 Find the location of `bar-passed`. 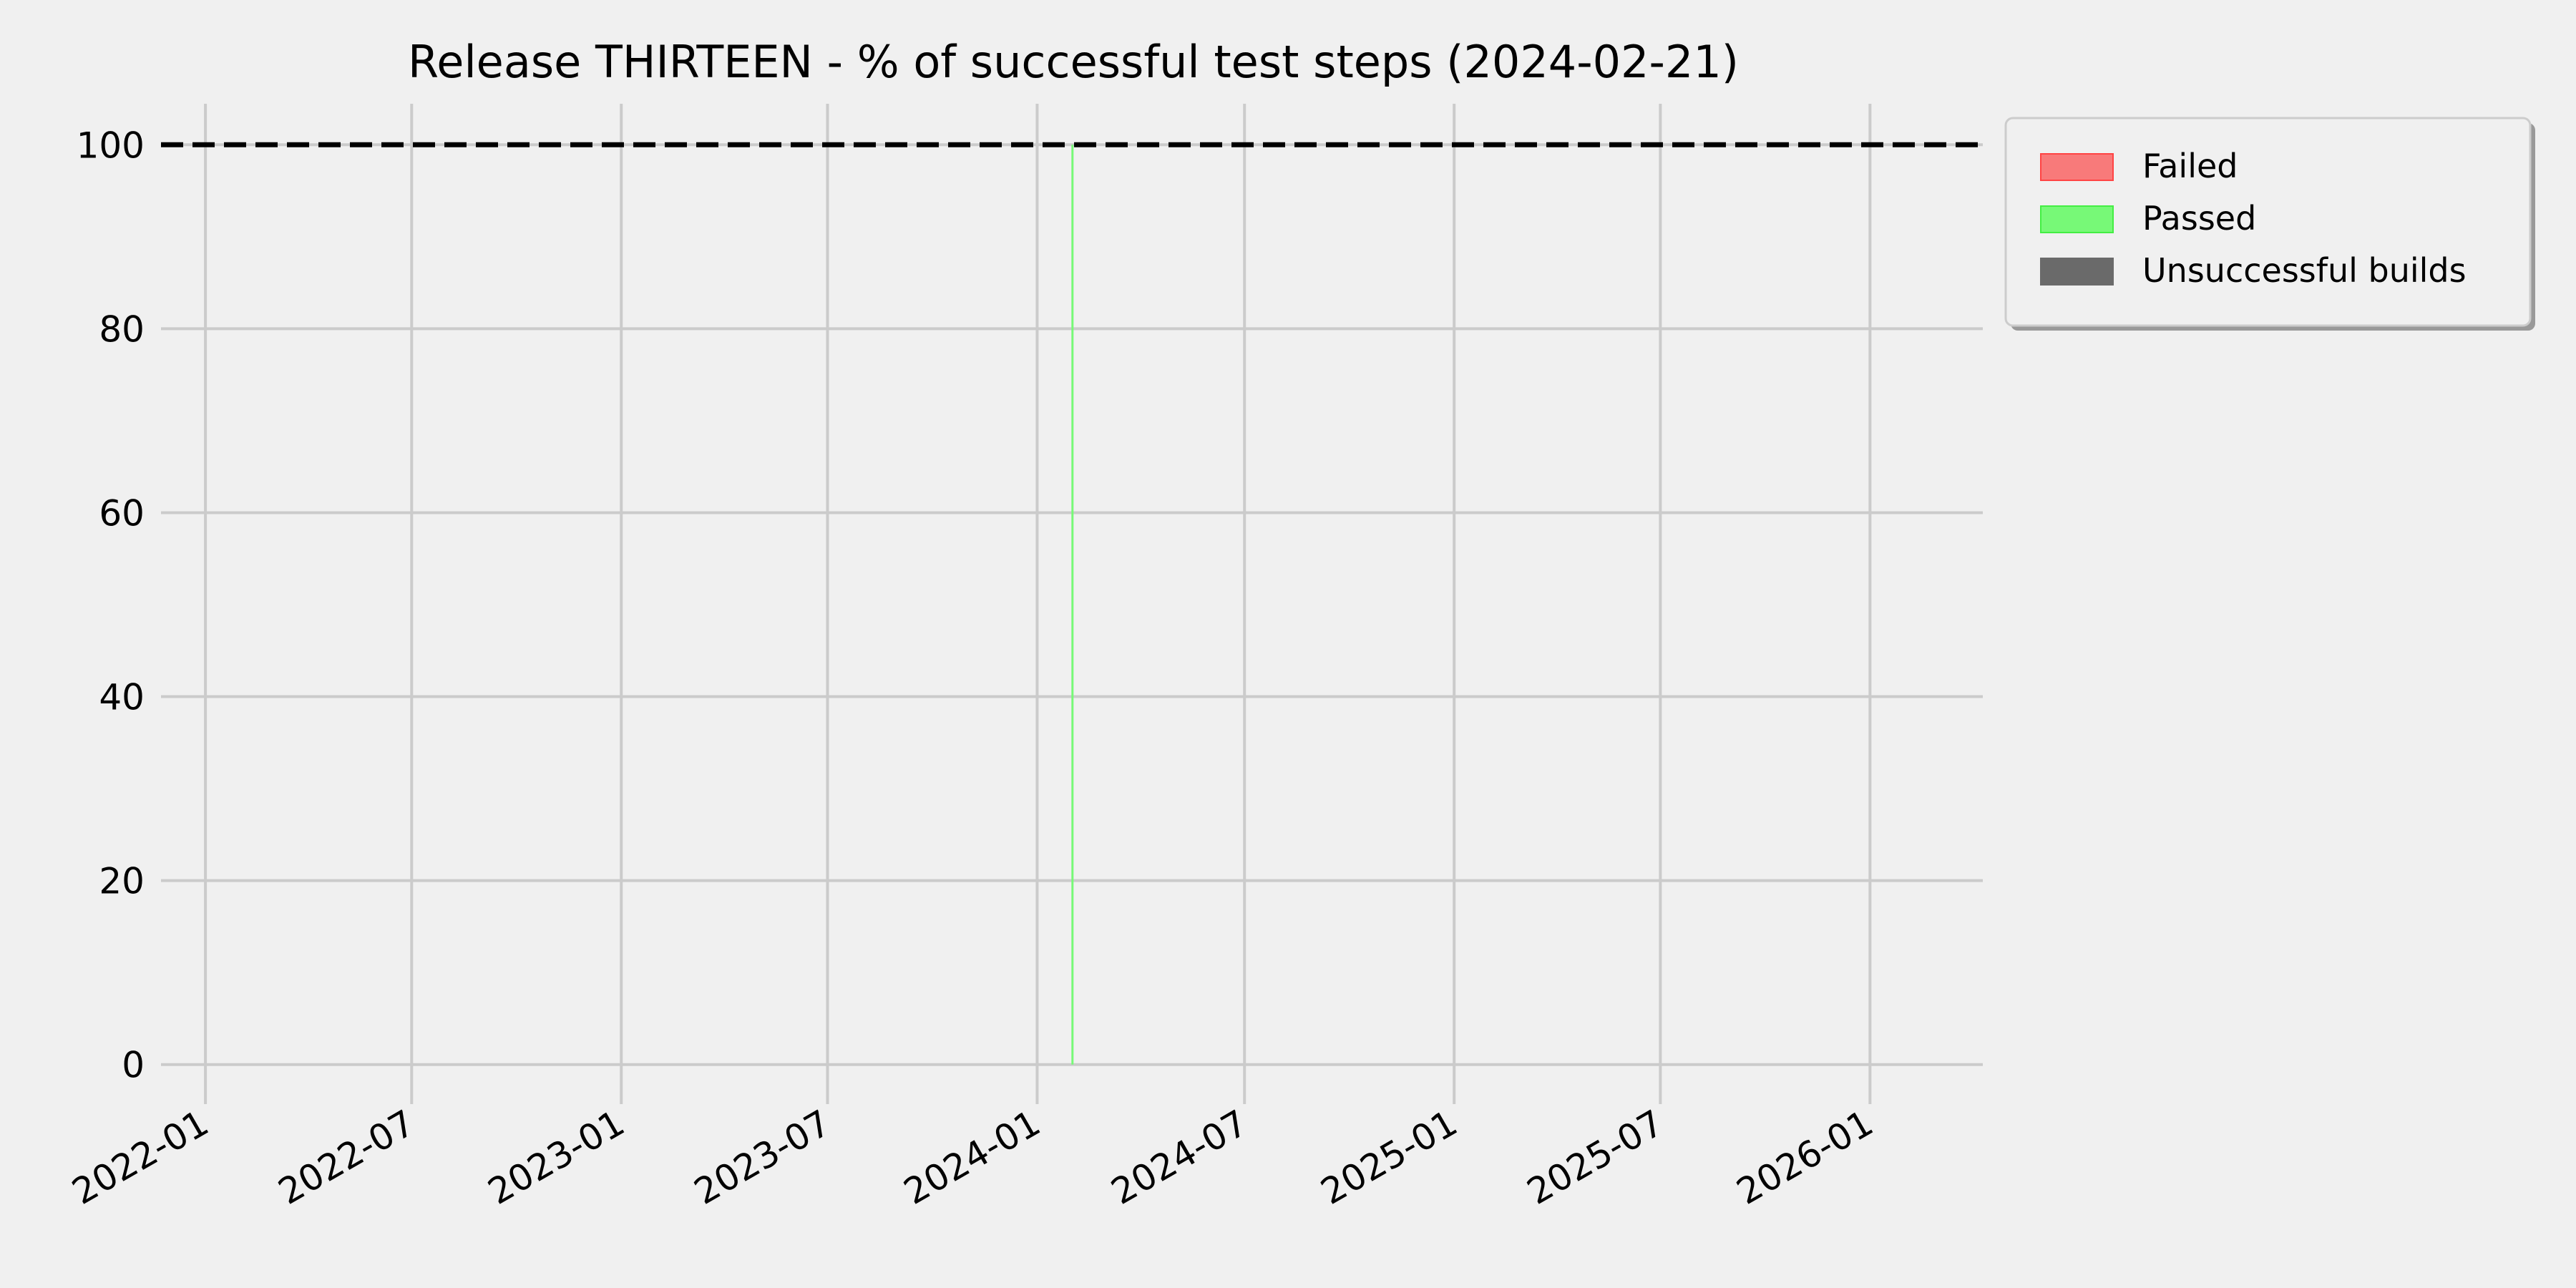

bar-passed is located at coordinates (1072, 605).